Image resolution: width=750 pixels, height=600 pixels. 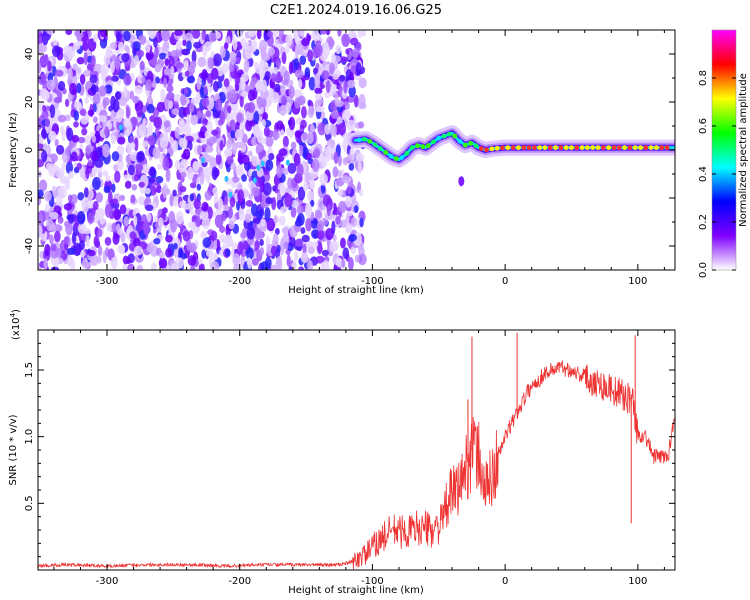 I want to click on x-tick-label: 0, so click(x=505, y=581).